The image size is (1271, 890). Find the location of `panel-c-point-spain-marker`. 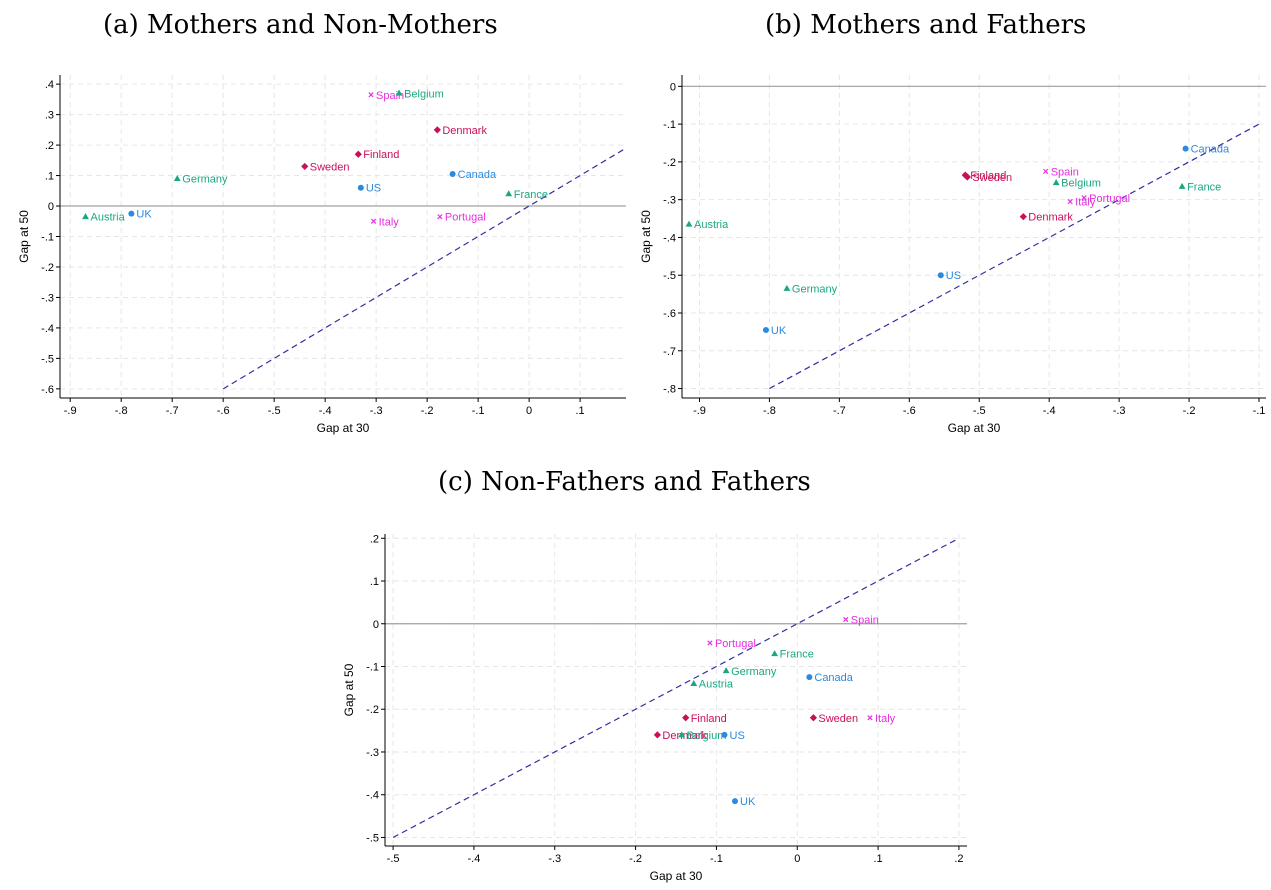

panel-c-point-spain-marker is located at coordinates (846, 619).